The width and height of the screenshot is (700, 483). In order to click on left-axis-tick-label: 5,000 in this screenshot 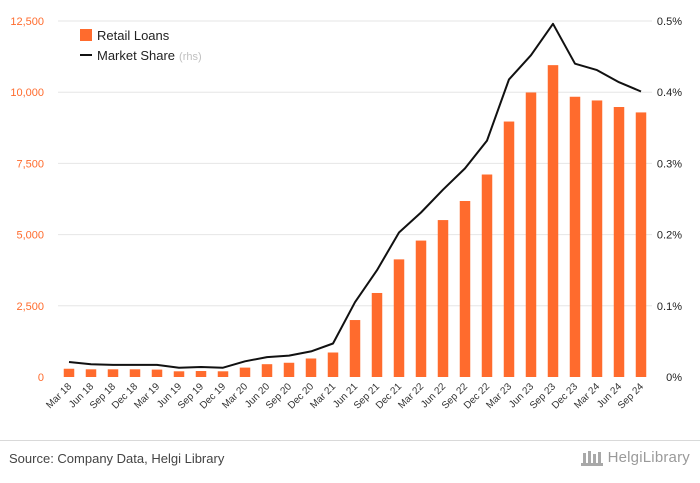, I will do `click(30, 236)`.